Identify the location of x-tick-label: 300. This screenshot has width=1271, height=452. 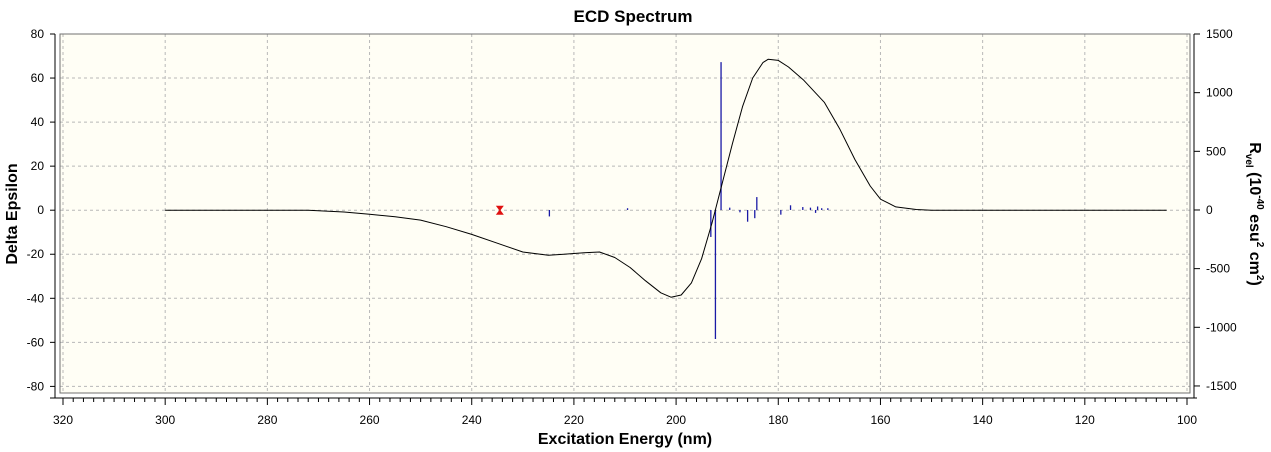
(165, 420).